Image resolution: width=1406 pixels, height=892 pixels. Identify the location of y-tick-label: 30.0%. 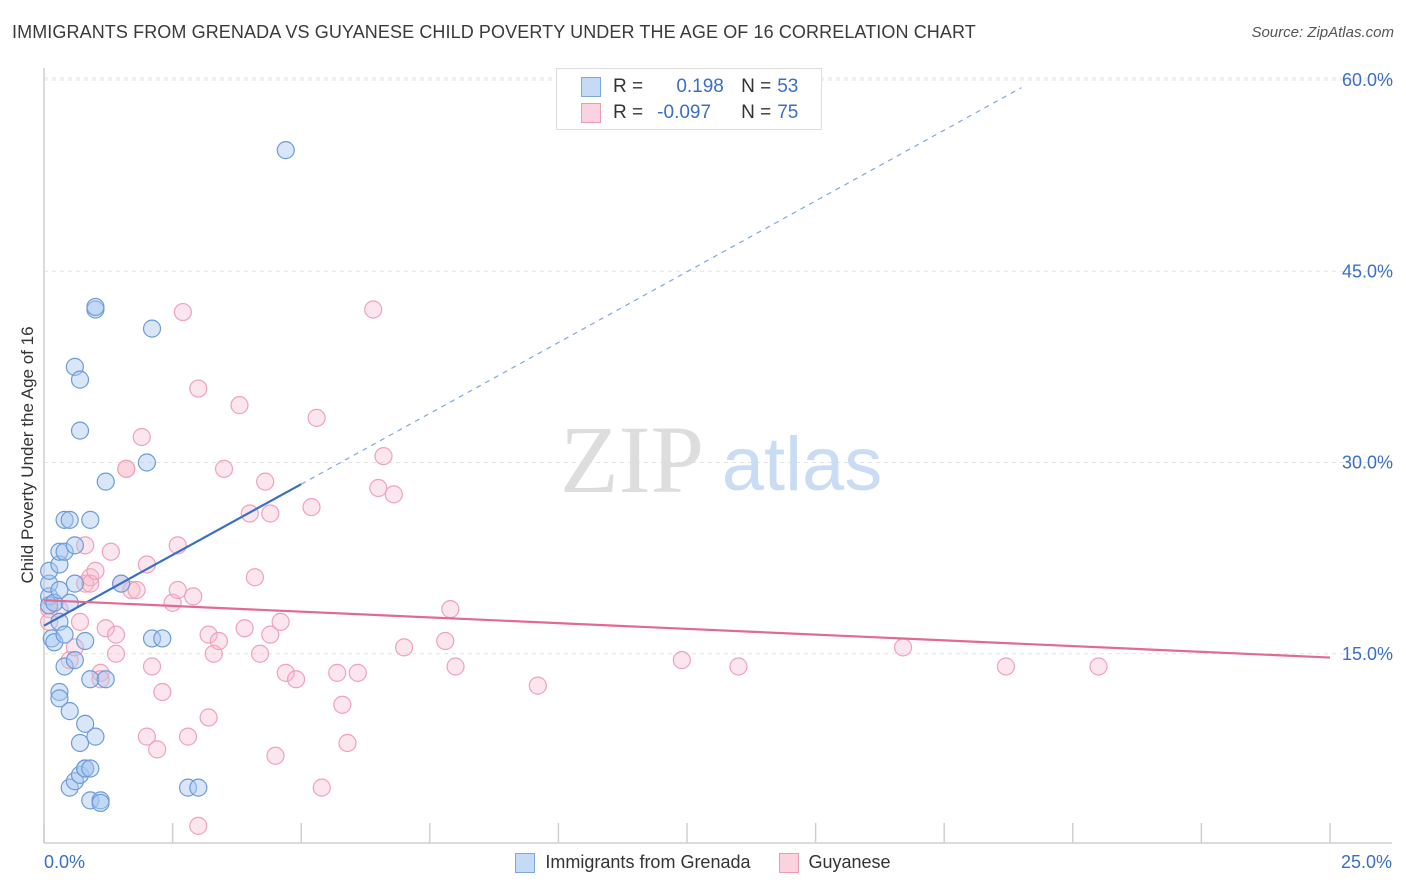
(1367, 463).